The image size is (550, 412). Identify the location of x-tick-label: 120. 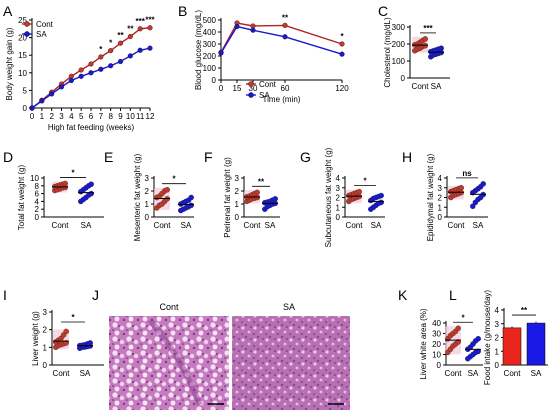
(342, 88).